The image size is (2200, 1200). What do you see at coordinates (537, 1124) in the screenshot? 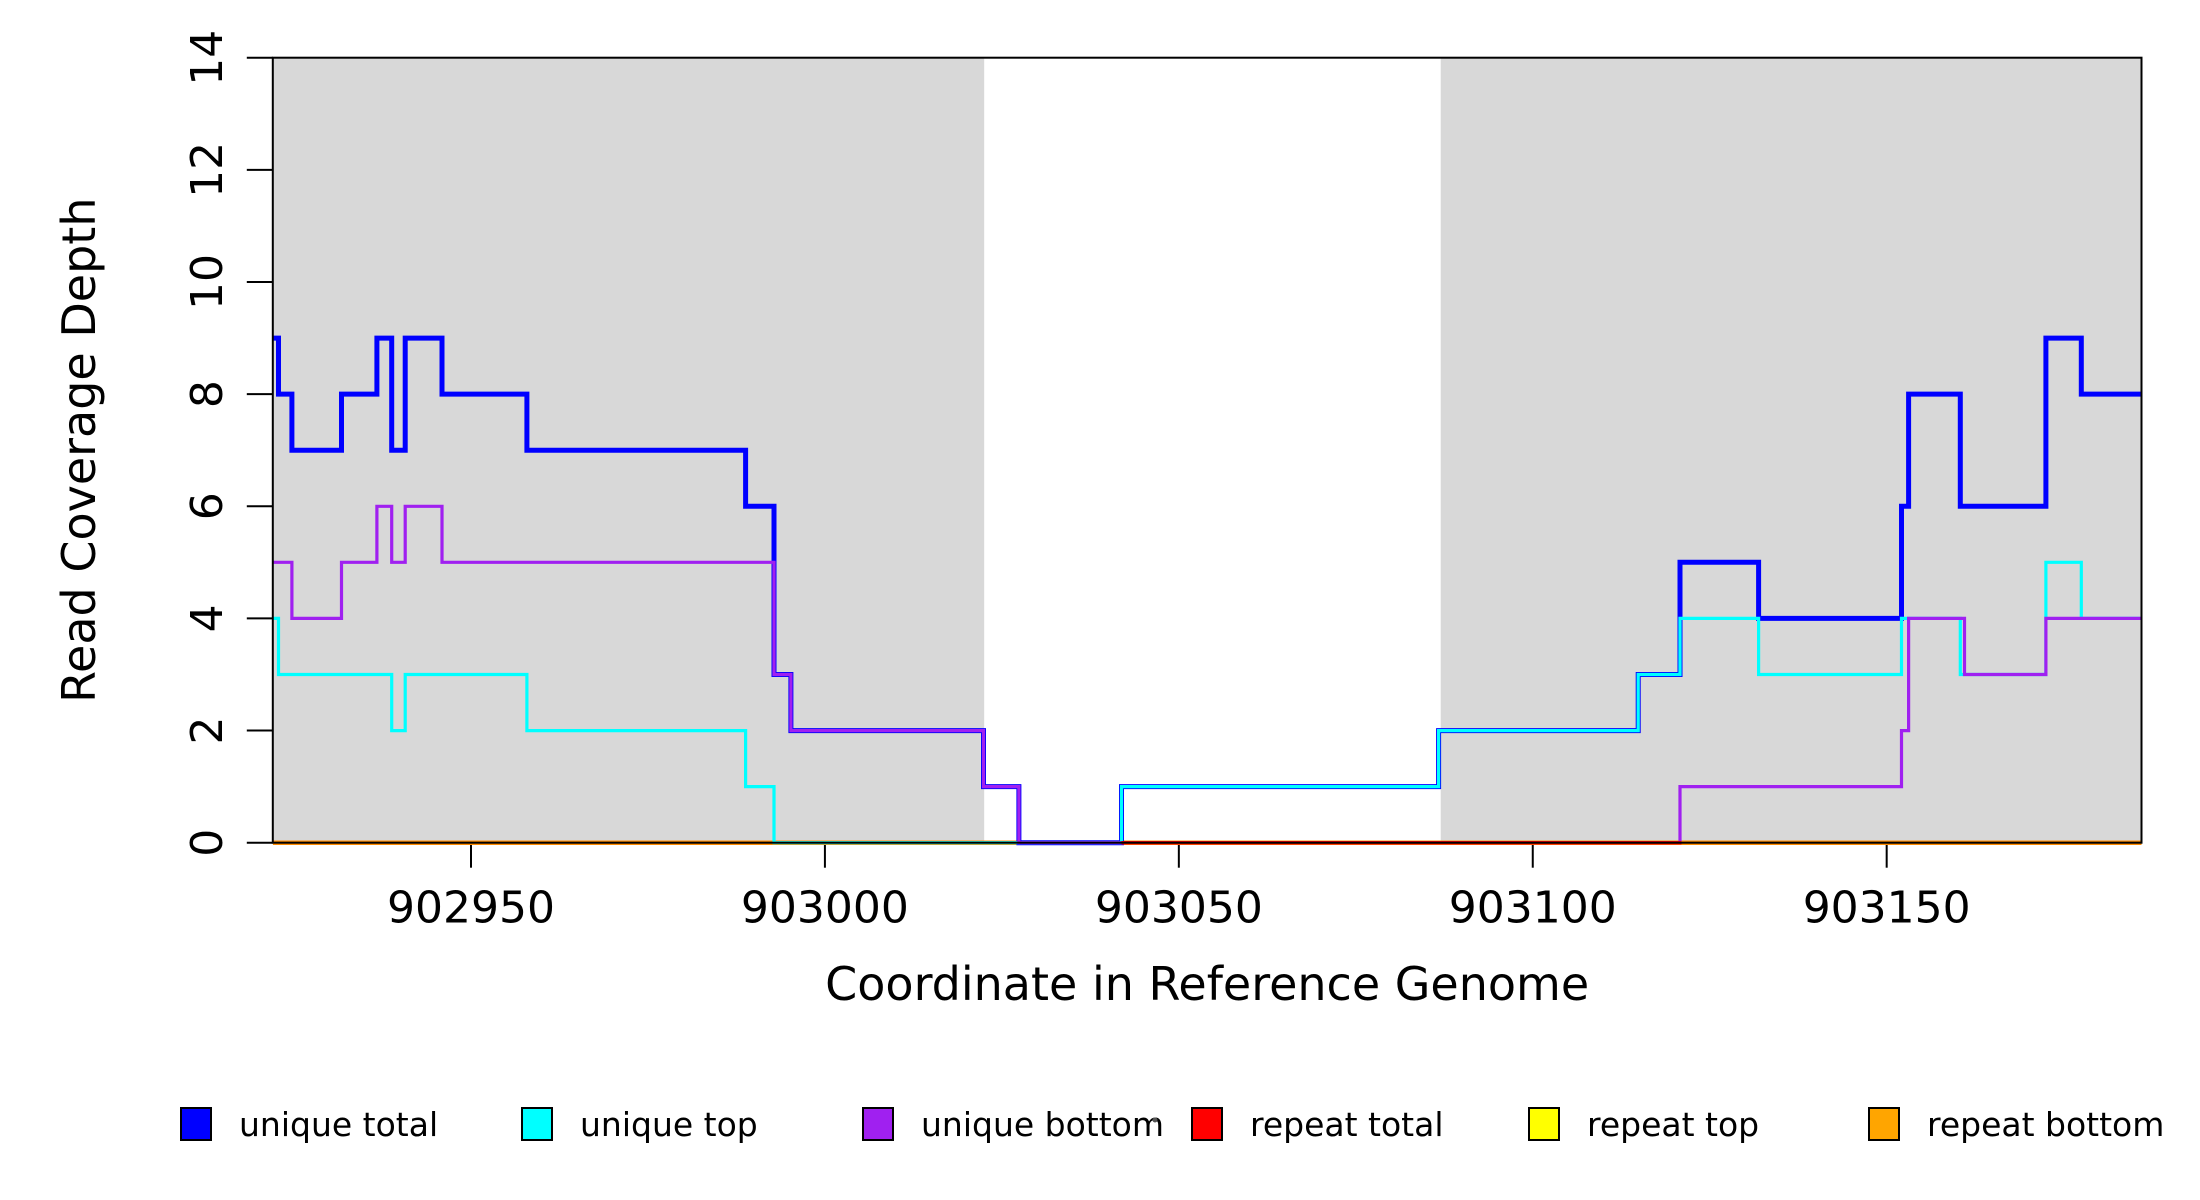
I see `legend-swatch-unique-top` at bounding box center [537, 1124].